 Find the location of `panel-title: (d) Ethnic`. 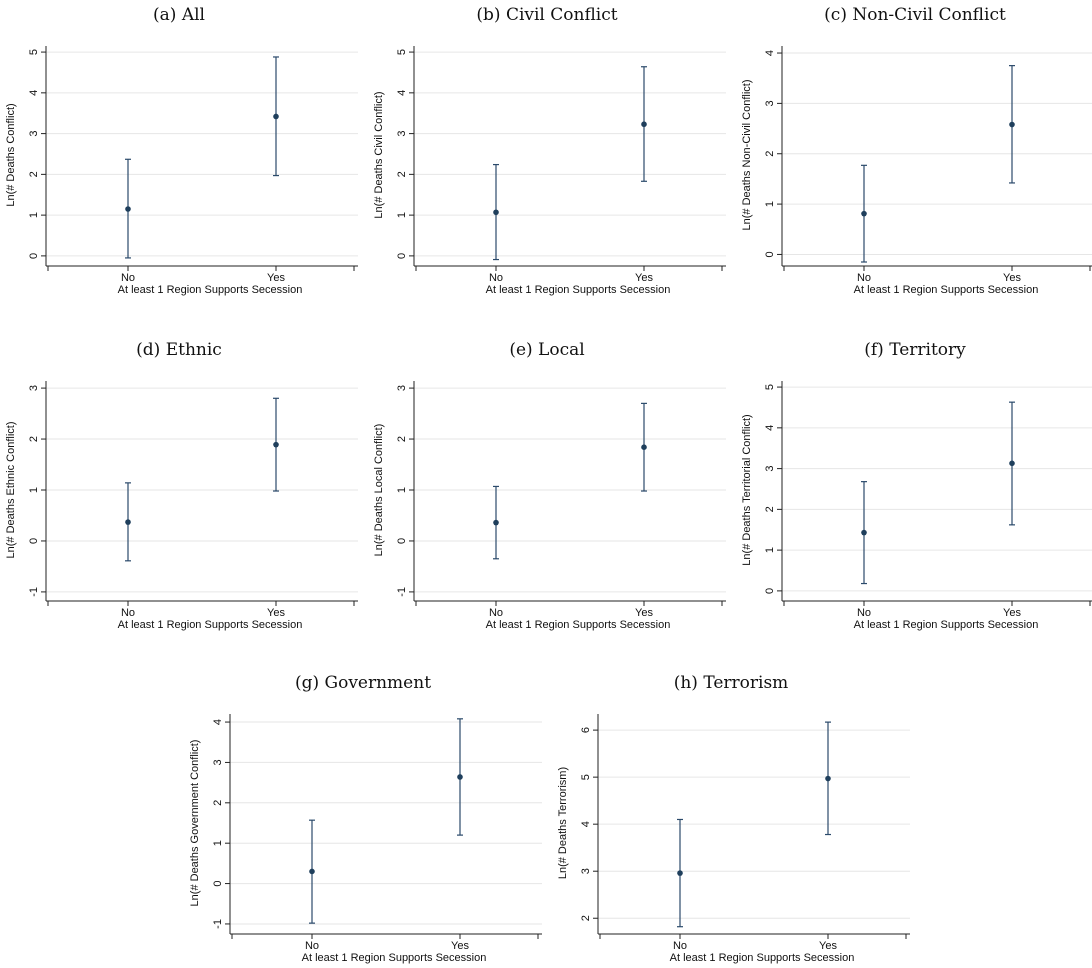

panel-title: (d) Ethnic is located at coordinates (179, 350).